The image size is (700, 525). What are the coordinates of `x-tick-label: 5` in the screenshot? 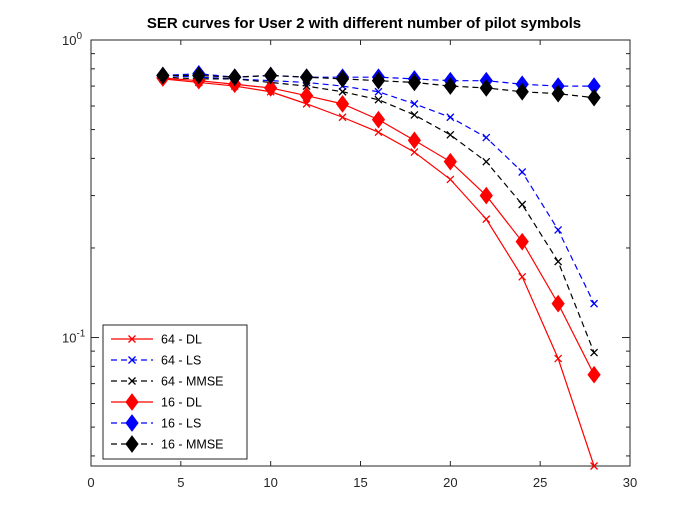 It's located at (180, 482).